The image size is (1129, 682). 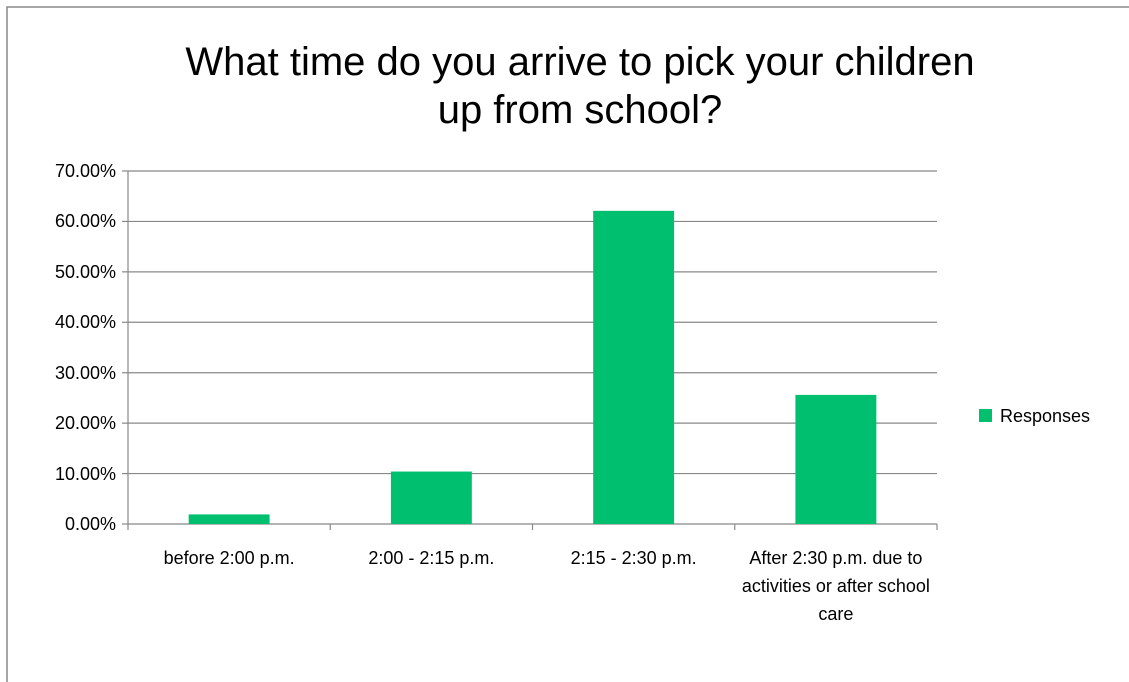 I want to click on legend-swatch, so click(x=985, y=415).